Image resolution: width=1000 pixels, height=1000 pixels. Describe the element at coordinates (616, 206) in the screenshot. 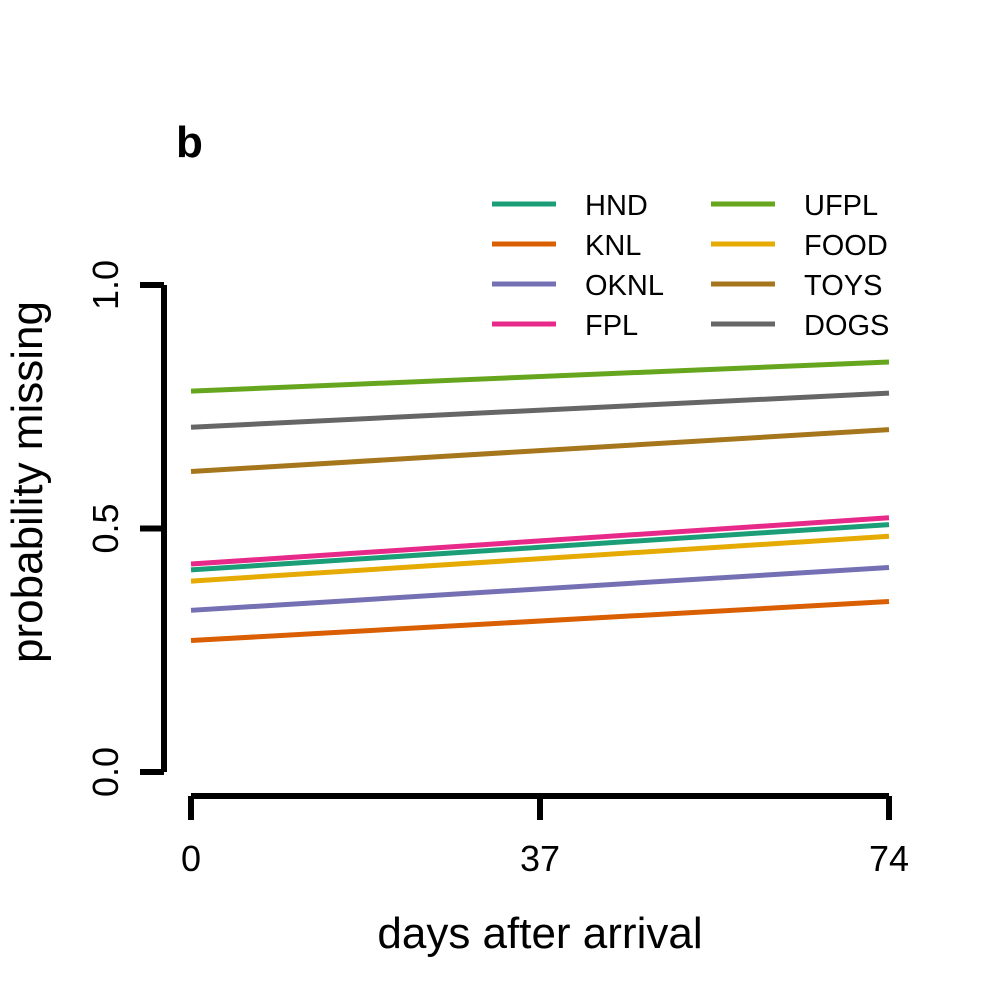

I see `legend-label: HND` at that location.